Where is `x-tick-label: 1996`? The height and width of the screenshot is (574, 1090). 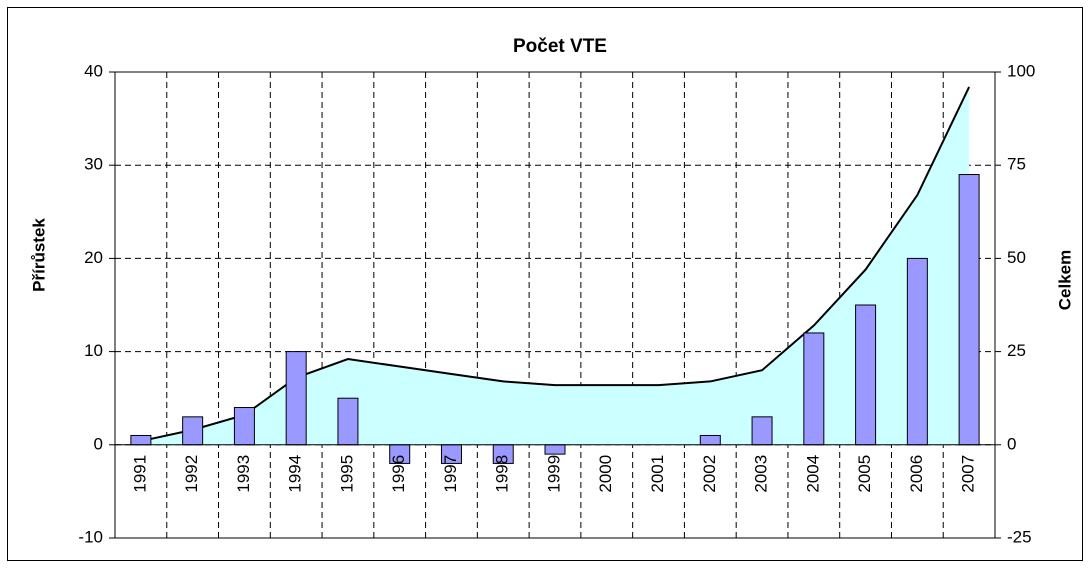
x-tick-label: 1996 is located at coordinates (398, 474).